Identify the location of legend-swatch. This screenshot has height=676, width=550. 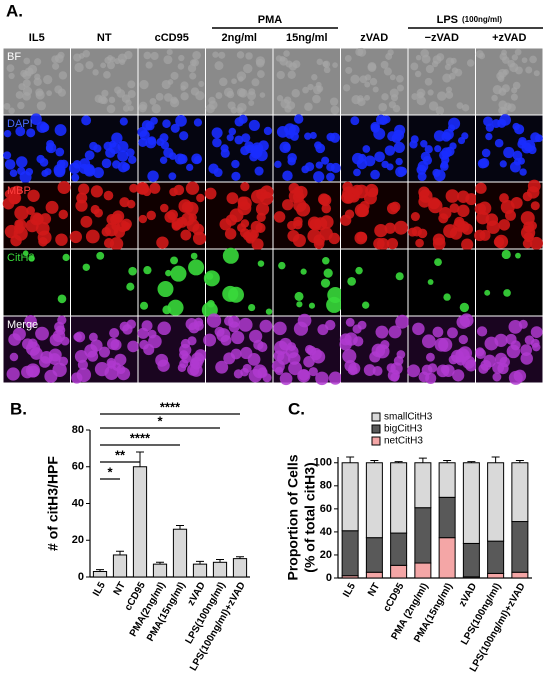
(376, 417).